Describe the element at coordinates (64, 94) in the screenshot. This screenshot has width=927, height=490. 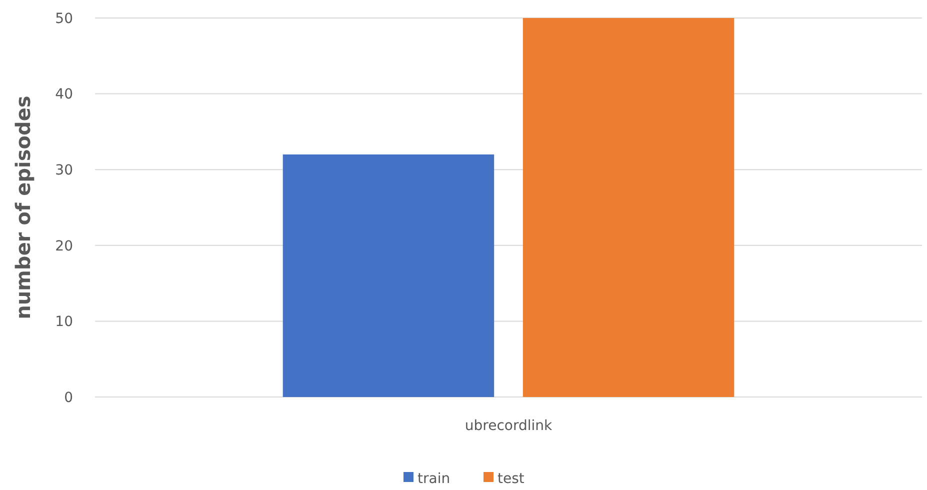
I see `y-tick-label: 40` at that location.